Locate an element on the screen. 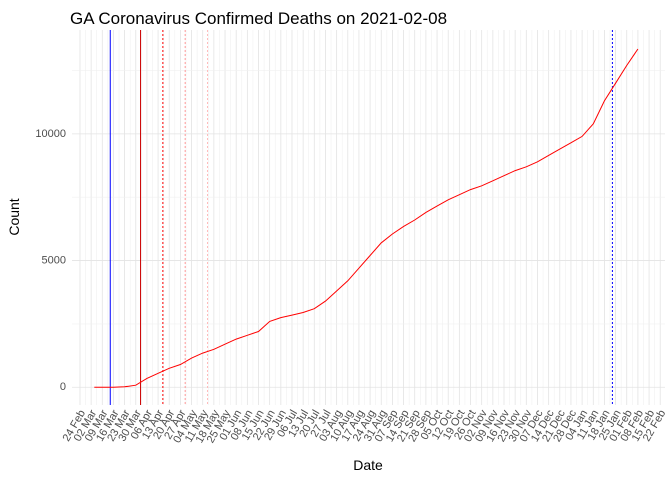 The width and height of the screenshot is (672, 485). y-tick-label: 0 is located at coordinates (63, 387).